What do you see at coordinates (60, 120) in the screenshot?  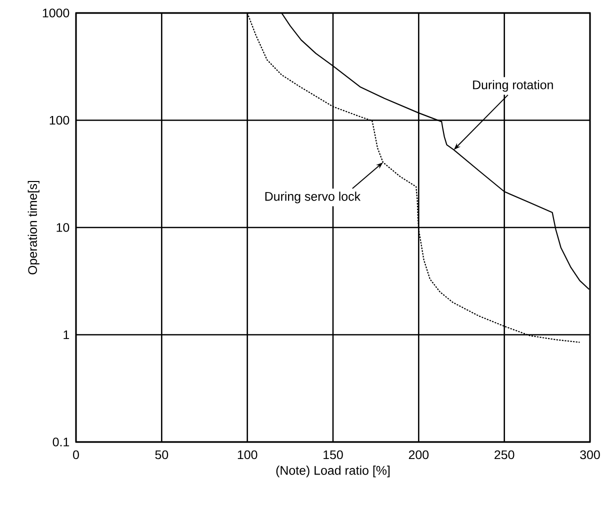 I see `y-tick-label: 100` at bounding box center [60, 120].